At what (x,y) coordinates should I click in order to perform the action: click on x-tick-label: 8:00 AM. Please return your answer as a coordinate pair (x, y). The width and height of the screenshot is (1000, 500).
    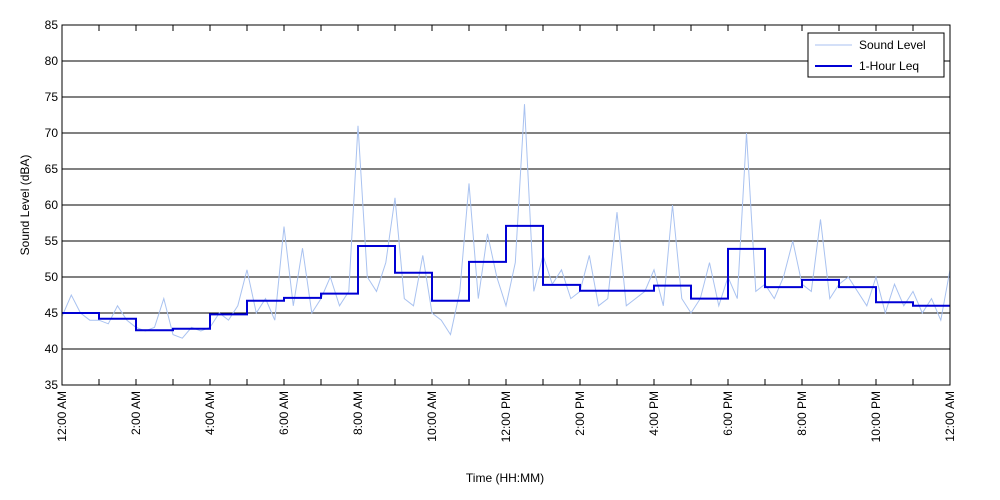
    Looking at the image, I should click on (358, 413).